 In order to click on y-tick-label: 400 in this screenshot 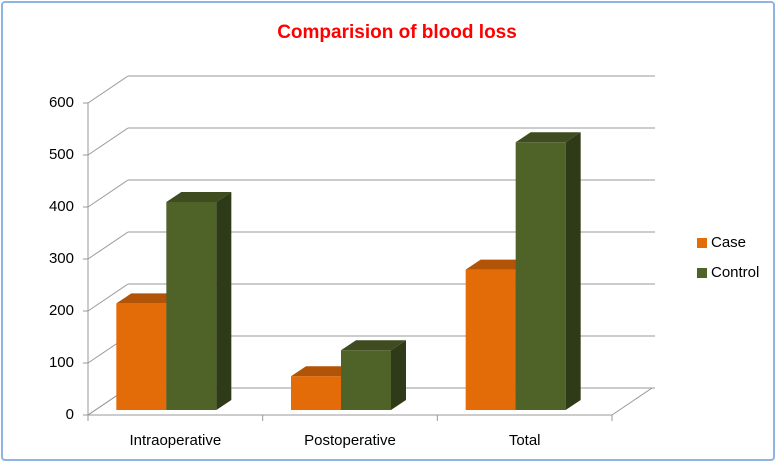, I will do `click(61, 206)`.